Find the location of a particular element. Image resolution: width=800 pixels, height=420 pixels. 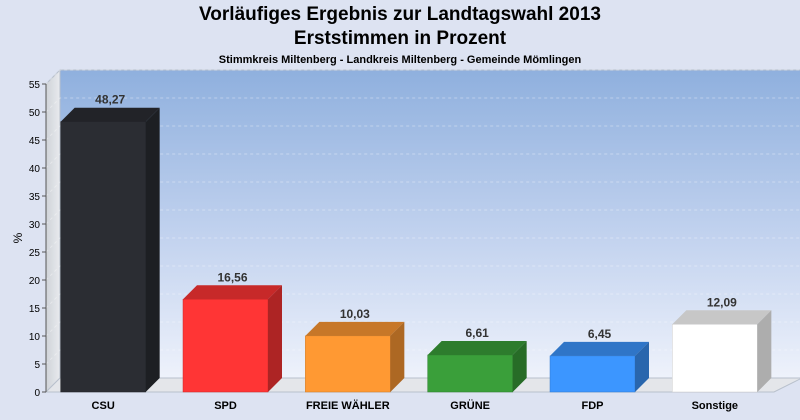

bar-grüne: 6,61 is located at coordinates (477, 359).